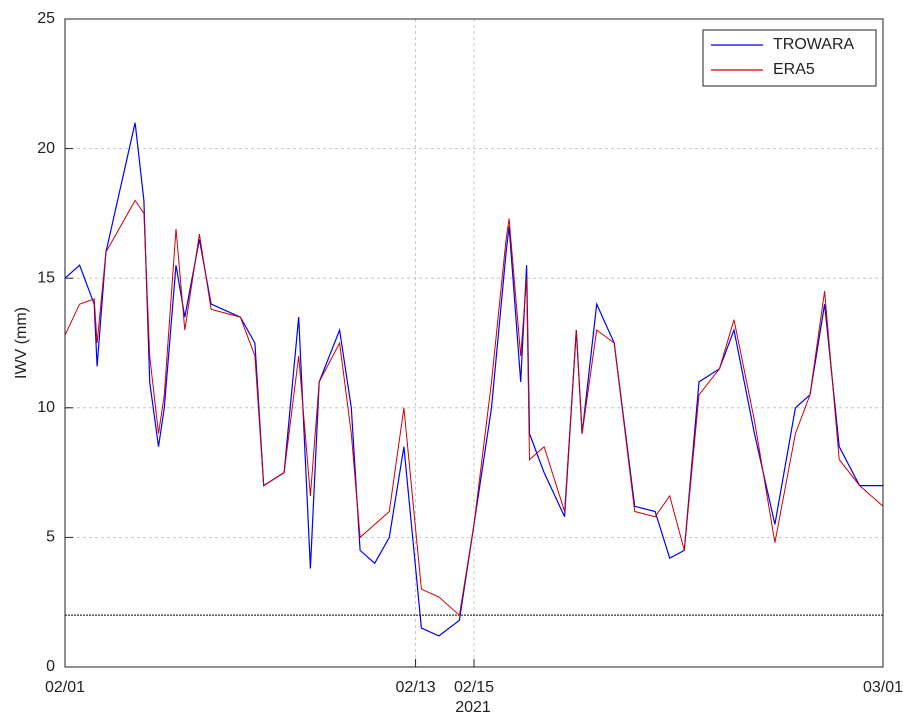  Describe the element at coordinates (46, 407) in the screenshot. I see `y-tick-label: 10` at that location.